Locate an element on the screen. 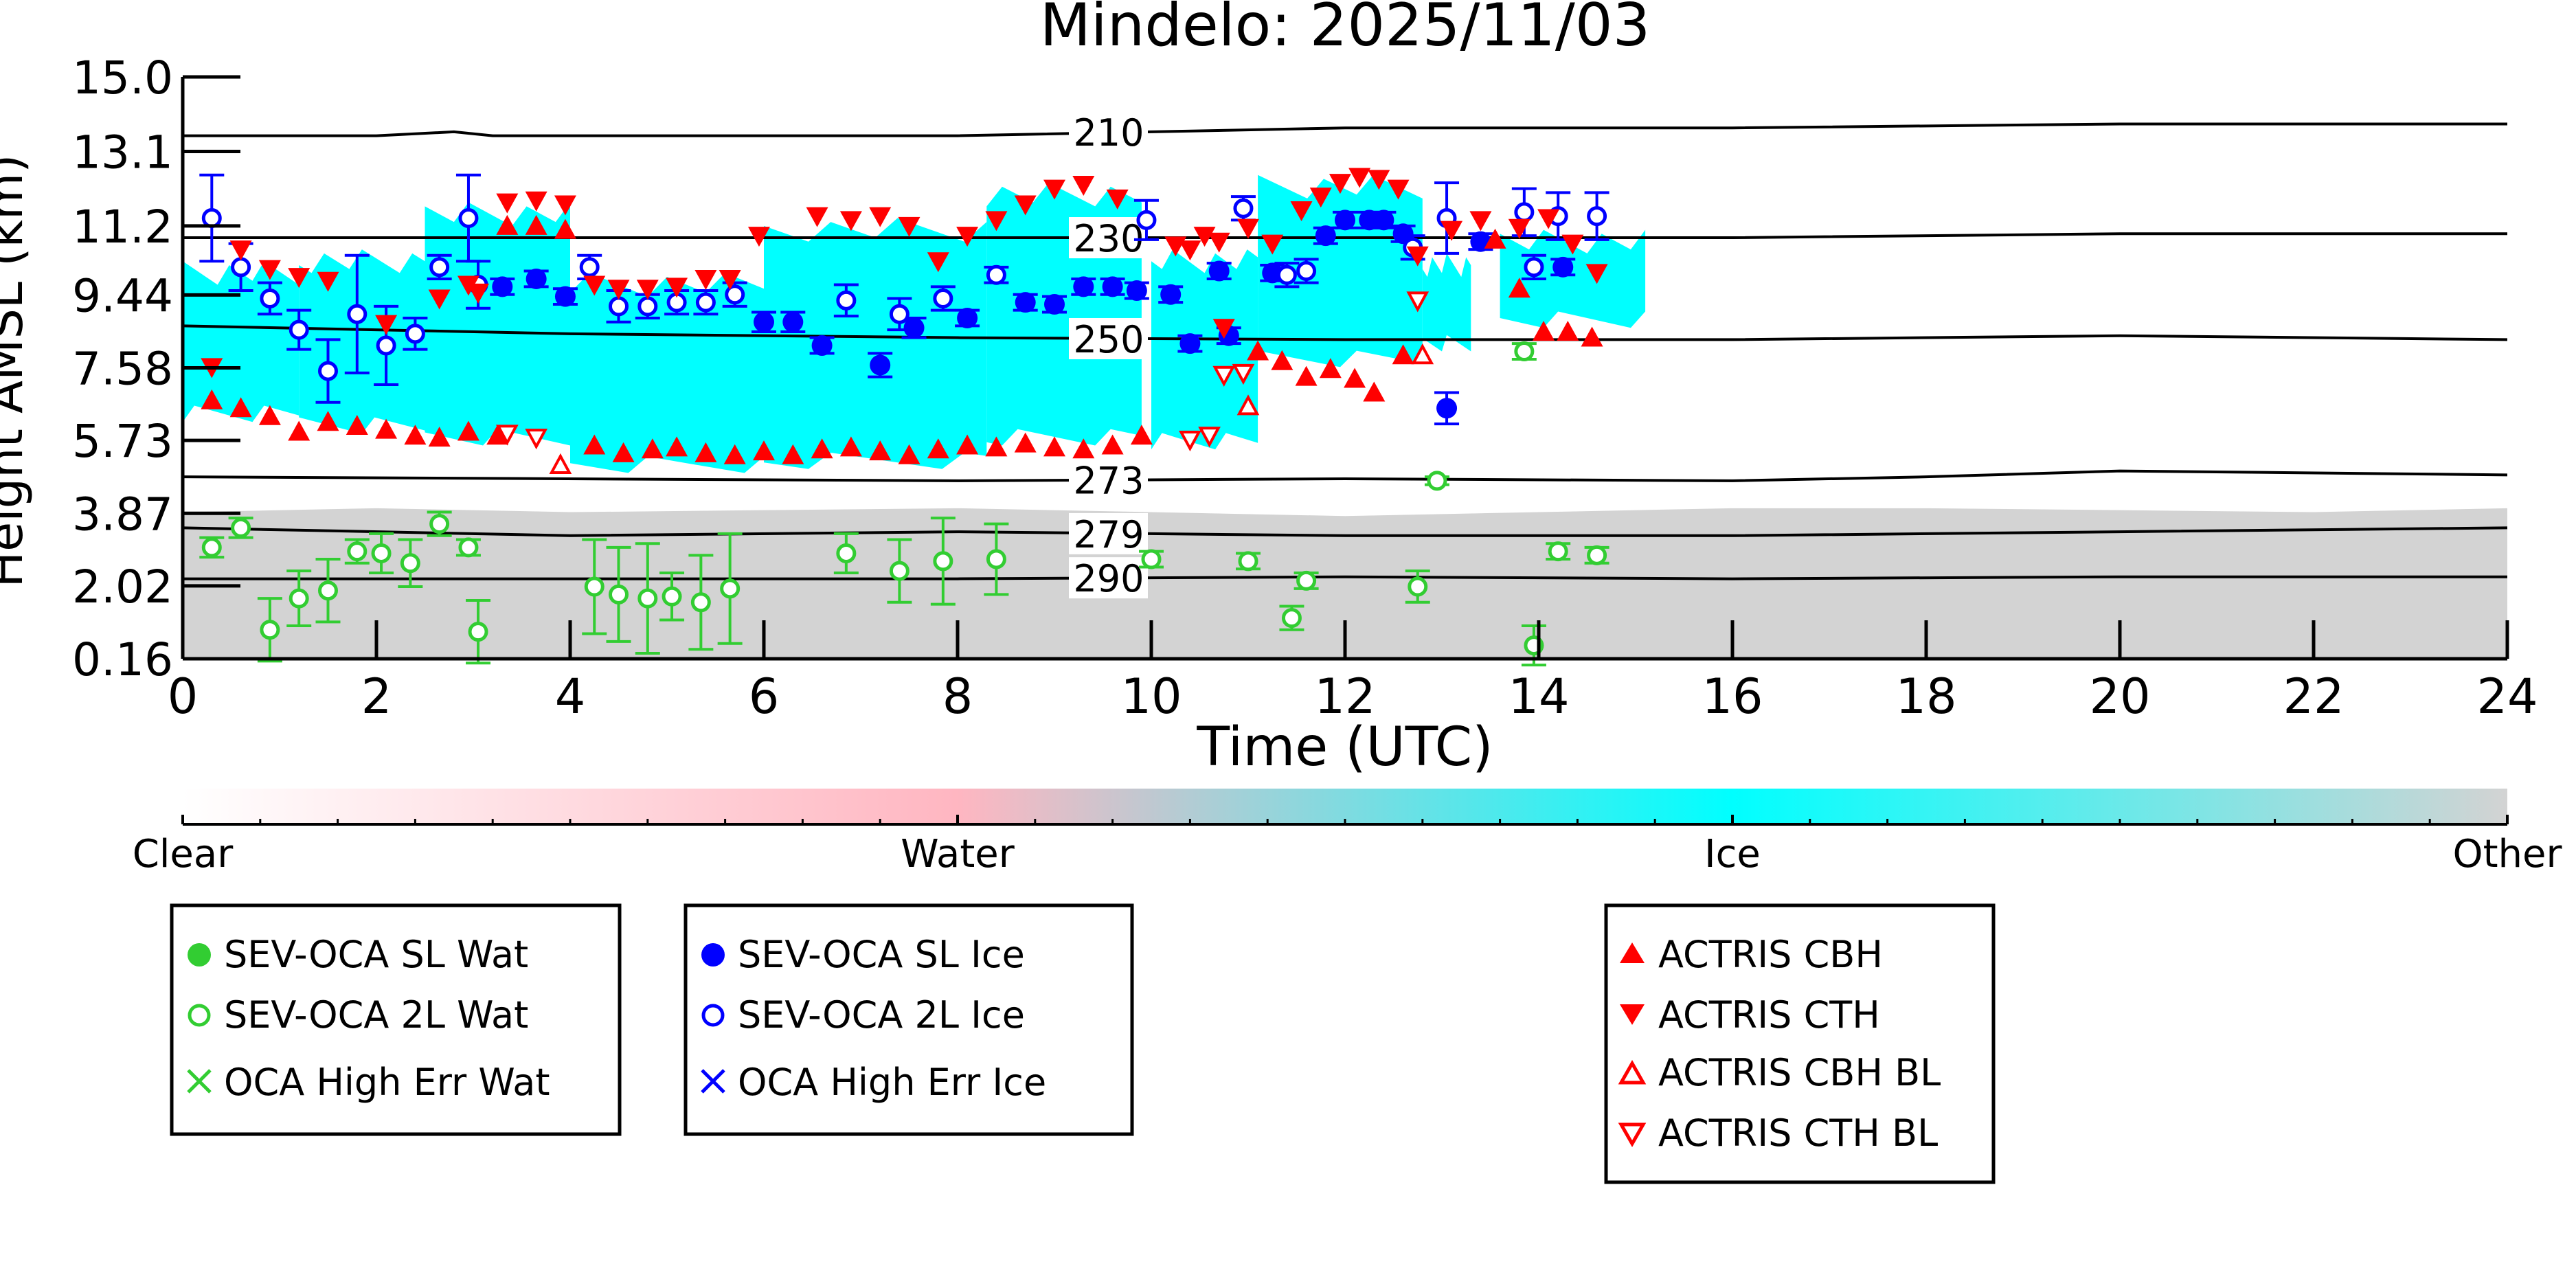 The width and height of the screenshot is (2576, 1288). legend-water-frame is located at coordinates (396, 1019).